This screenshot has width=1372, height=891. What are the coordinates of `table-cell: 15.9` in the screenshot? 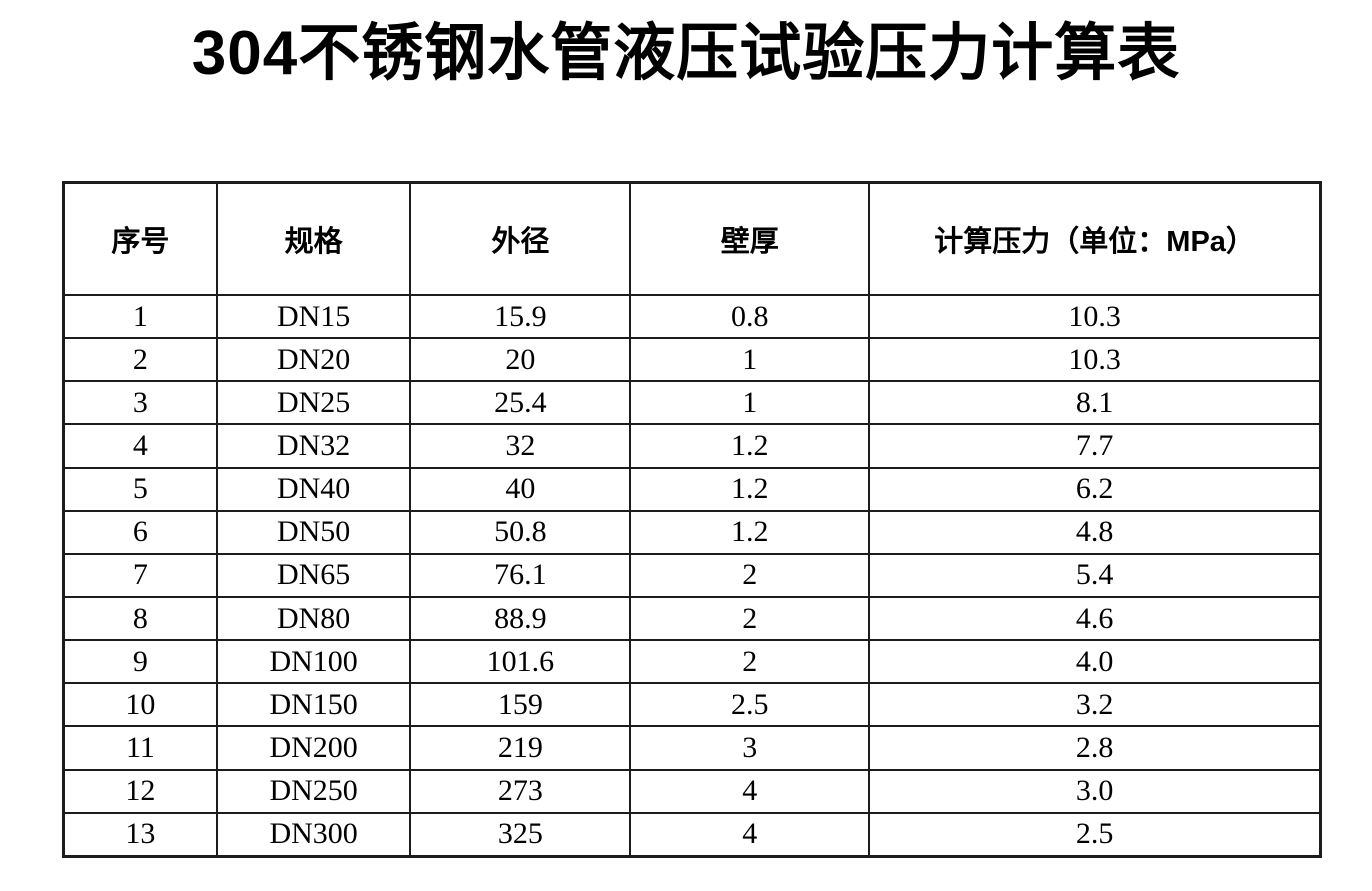 It's located at (520, 316).